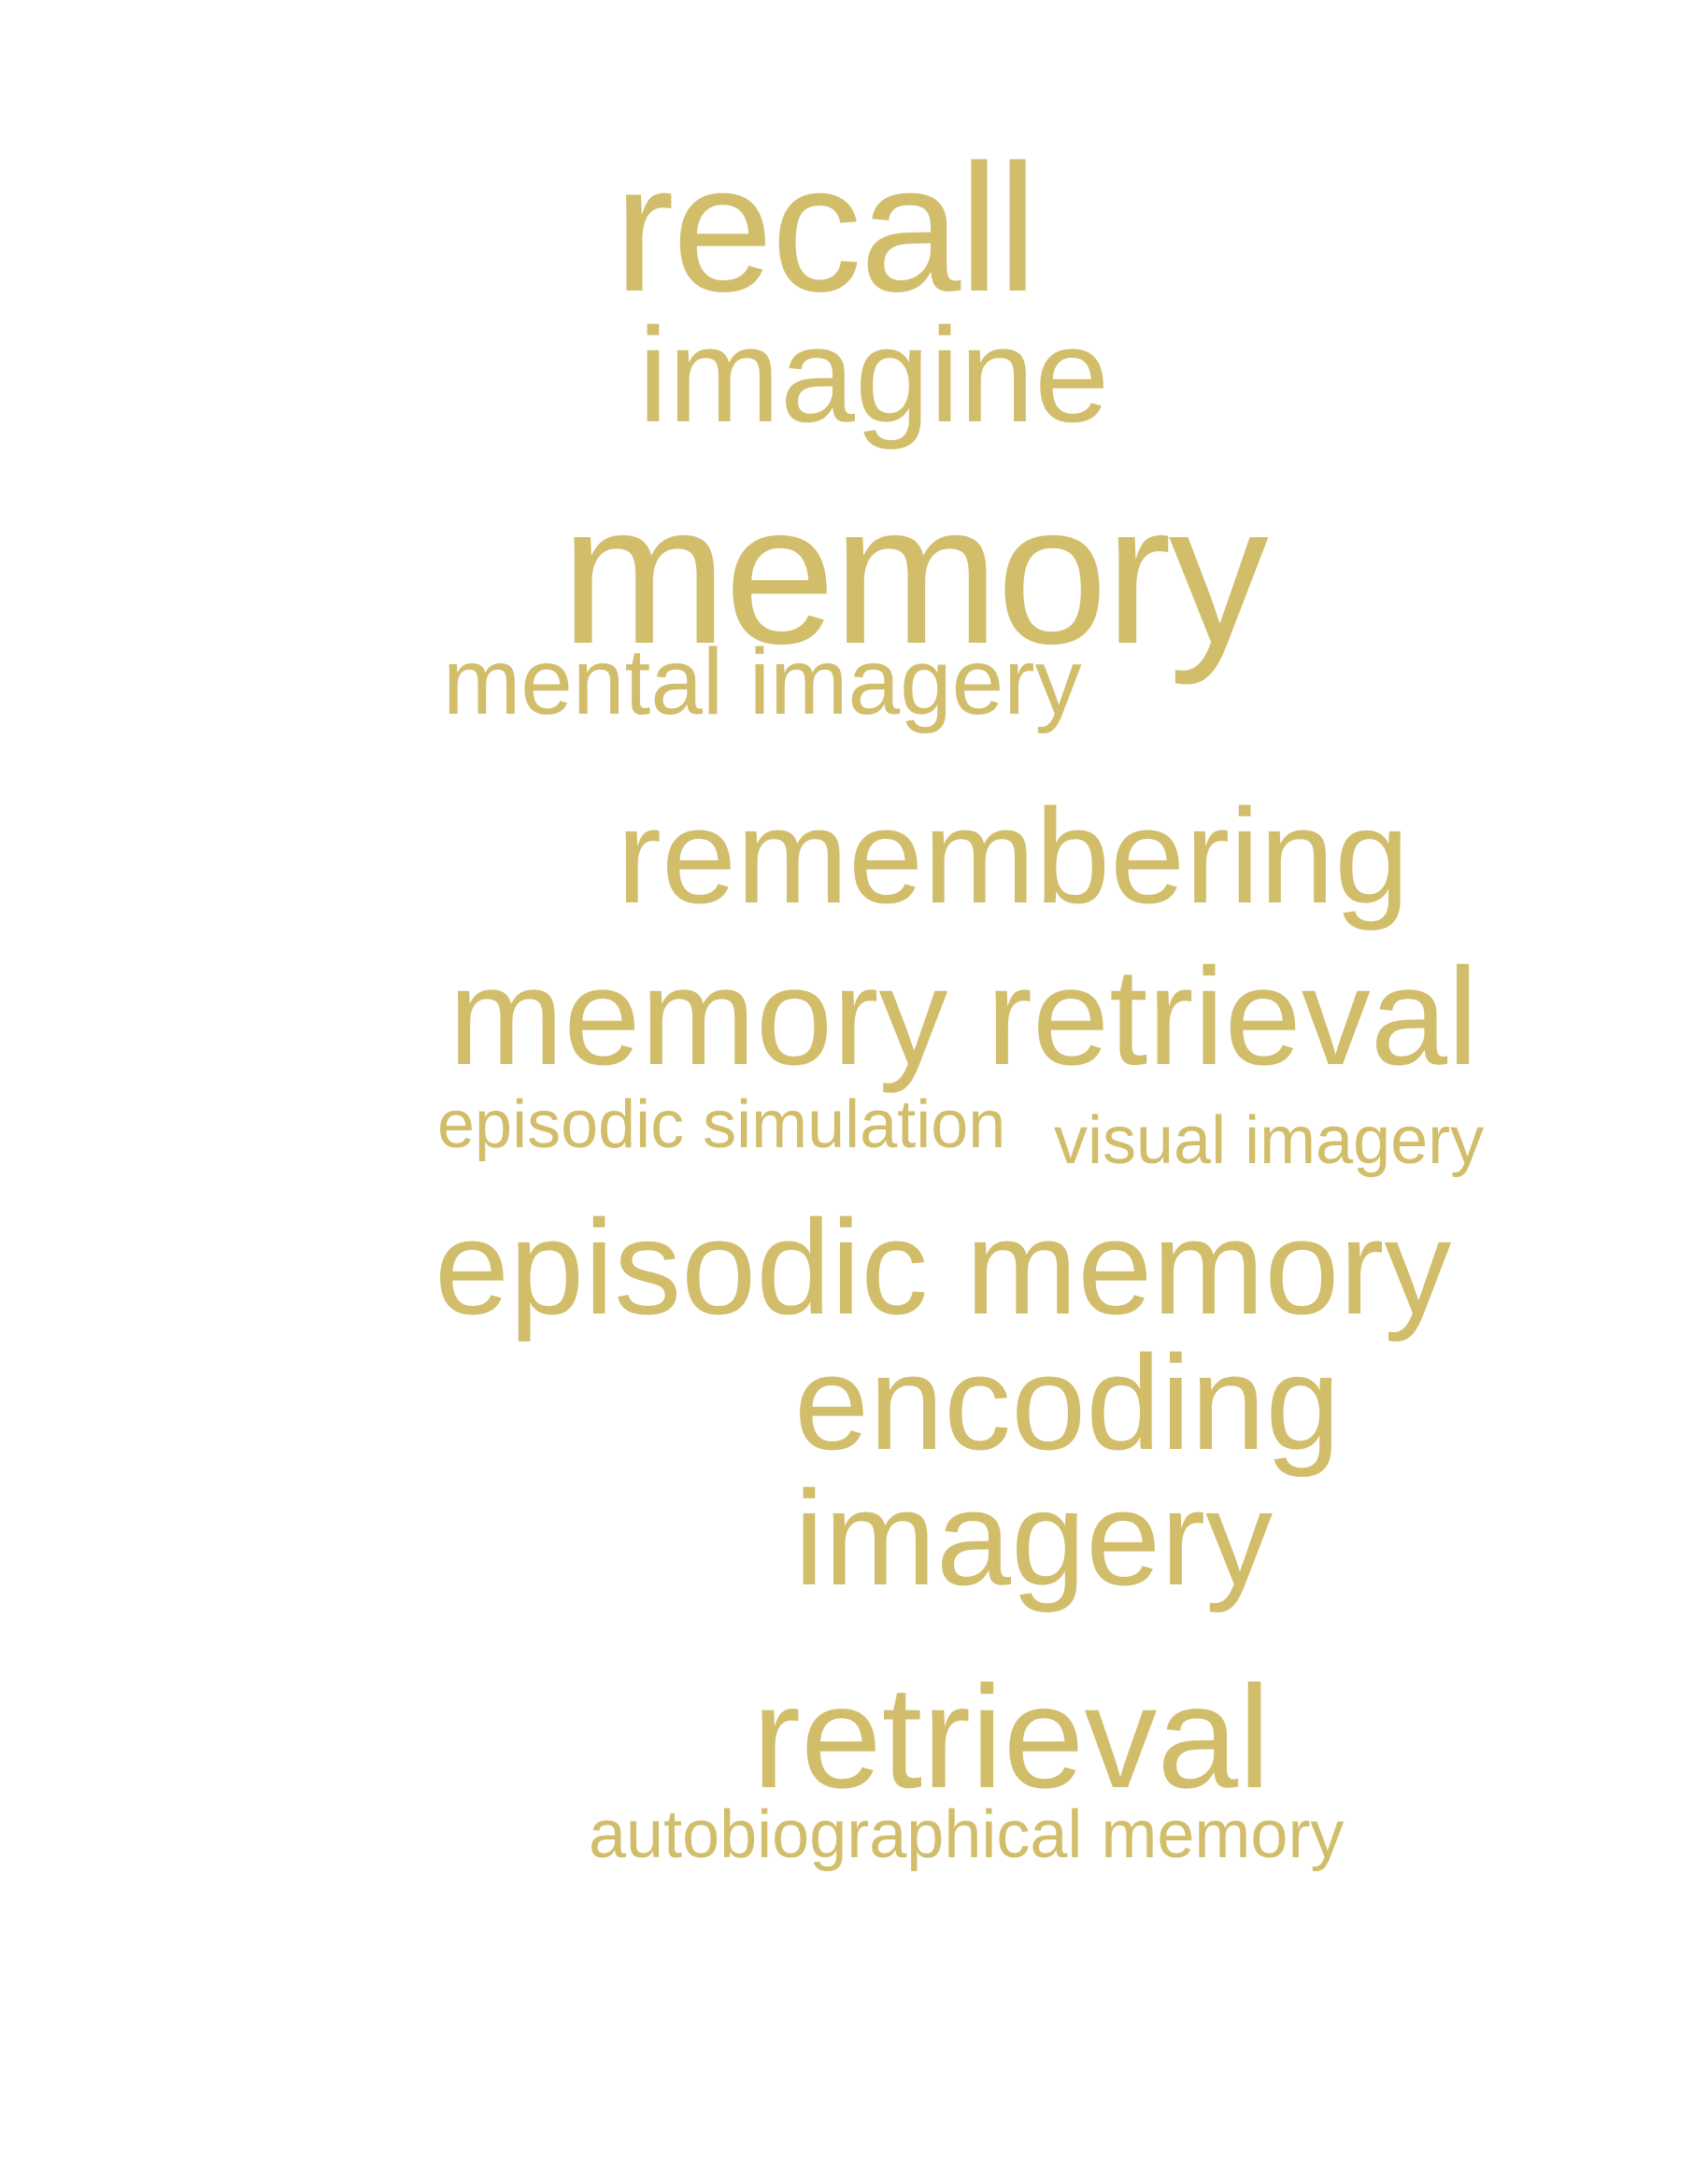  Describe the element at coordinates (1034, 1538) in the screenshot. I see `word-imagery: imagery` at that location.